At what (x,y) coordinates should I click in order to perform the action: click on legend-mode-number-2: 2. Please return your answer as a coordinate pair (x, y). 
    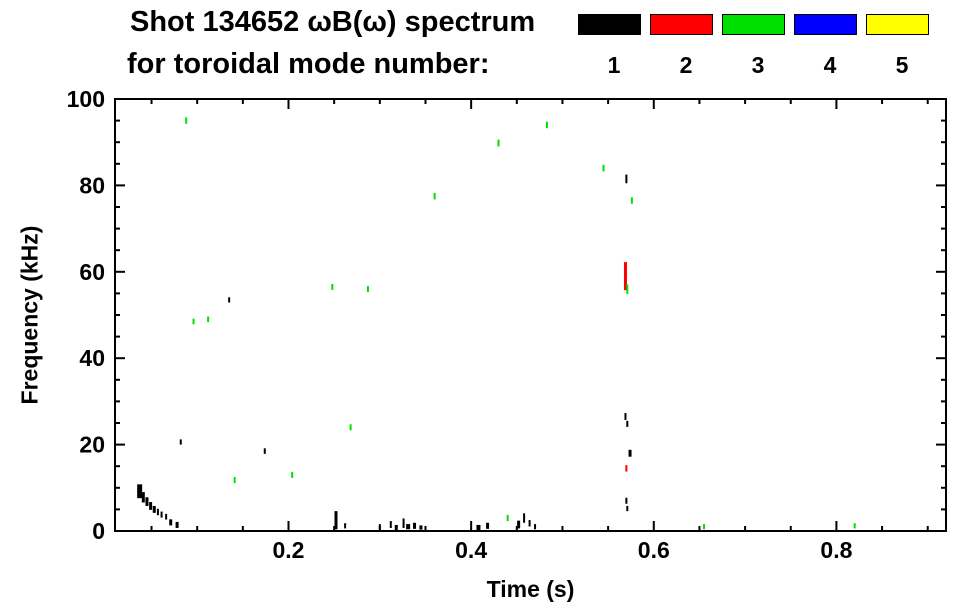
    Looking at the image, I should click on (686, 65).